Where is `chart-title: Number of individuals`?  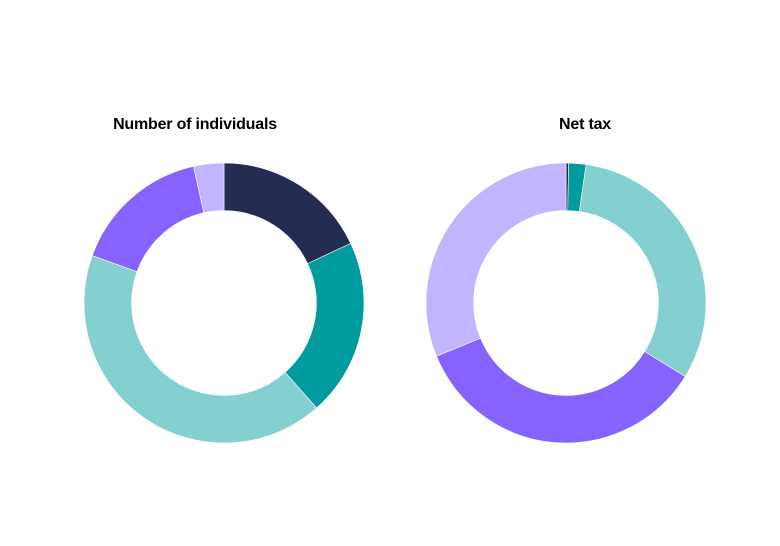
chart-title: Number of individuals is located at coordinates (195, 124).